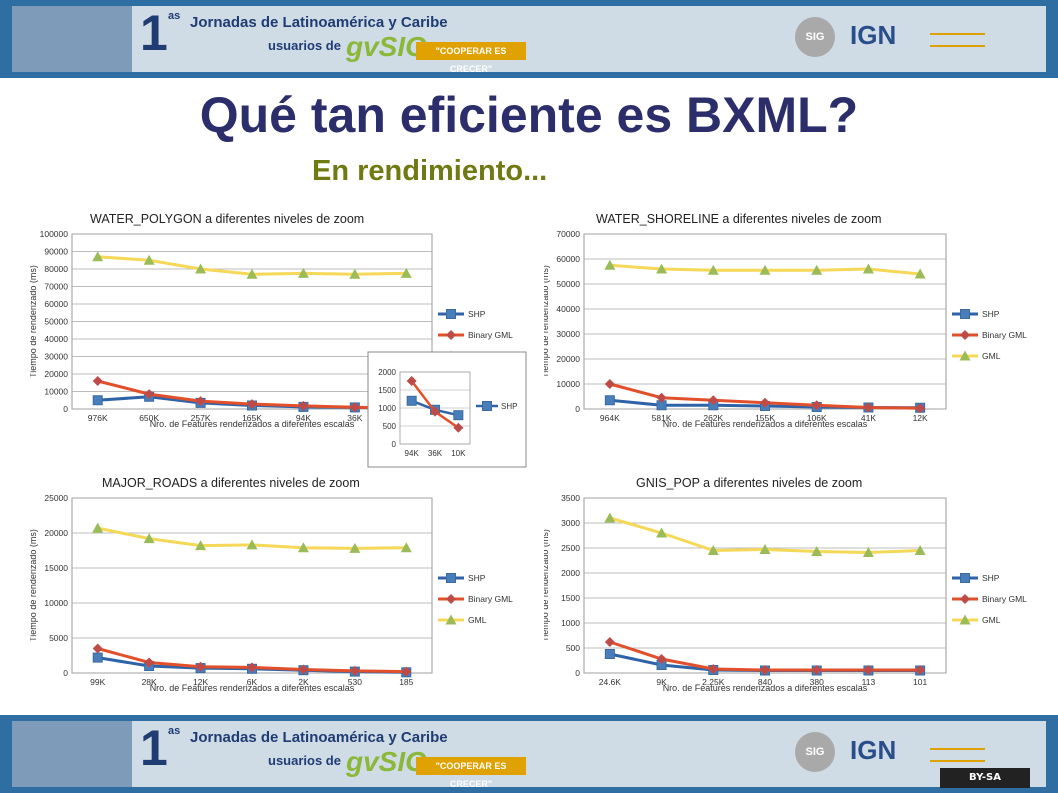 The width and height of the screenshot is (1058, 793). Describe the element at coordinates (56, 568) in the screenshot. I see `y-tick-label: 15000` at that location.